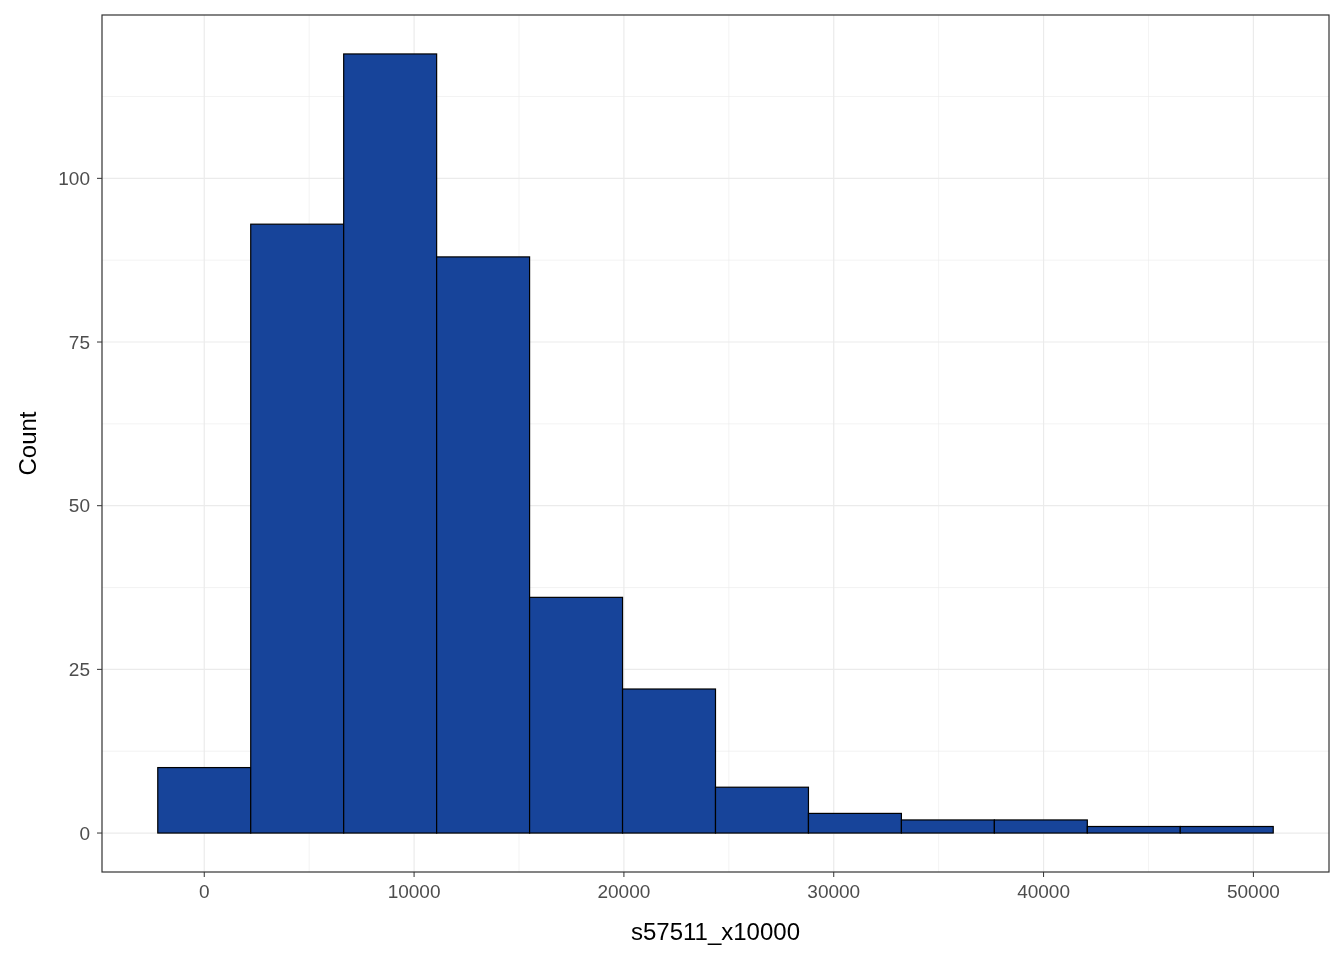 Image resolution: width=1344 pixels, height=960 pixels. I want to click on x-tick-label: 20000, so click(624, 891).